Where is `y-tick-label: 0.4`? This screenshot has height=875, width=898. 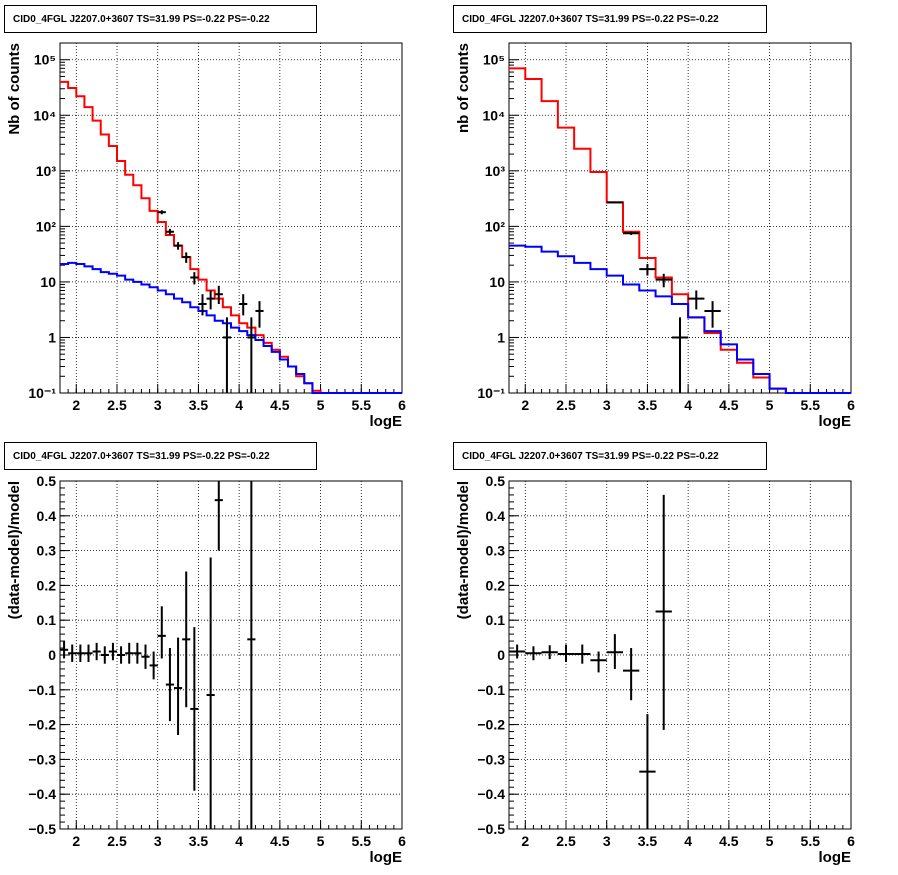 y-tick-label: 0.4 is located at coordinates (496, 516).